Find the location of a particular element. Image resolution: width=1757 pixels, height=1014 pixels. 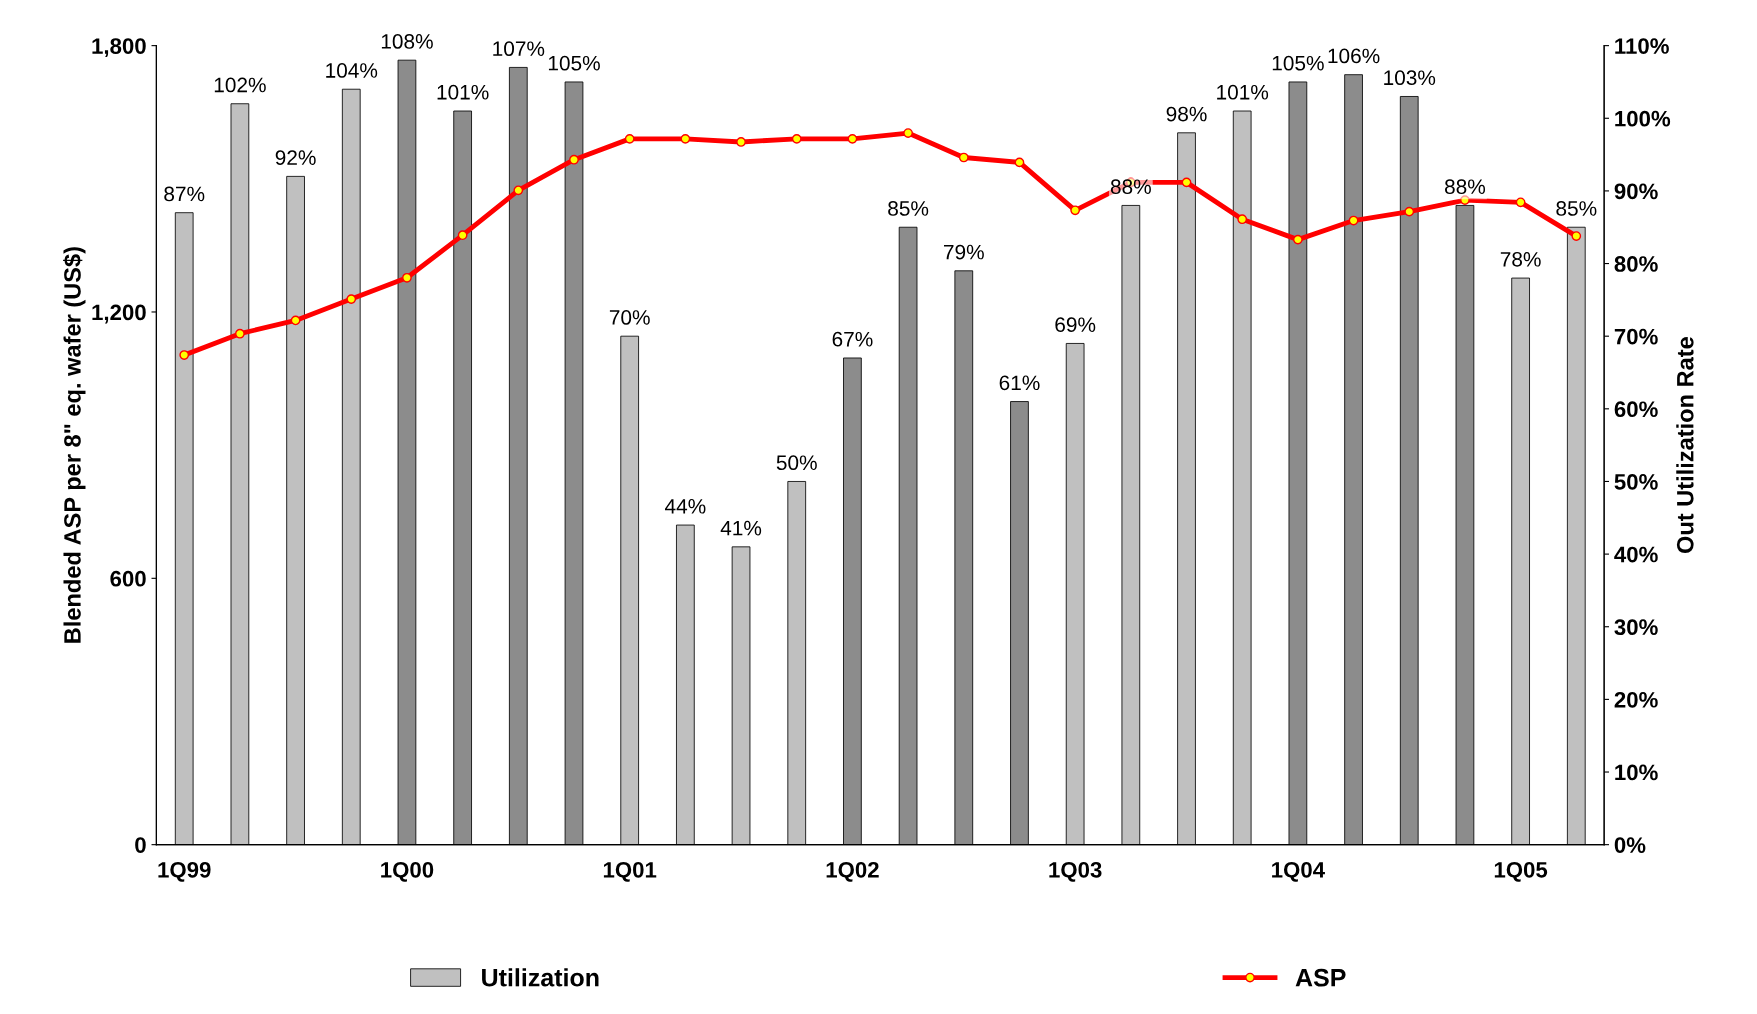

data-label: 50% is located at coordinates (796, 463).